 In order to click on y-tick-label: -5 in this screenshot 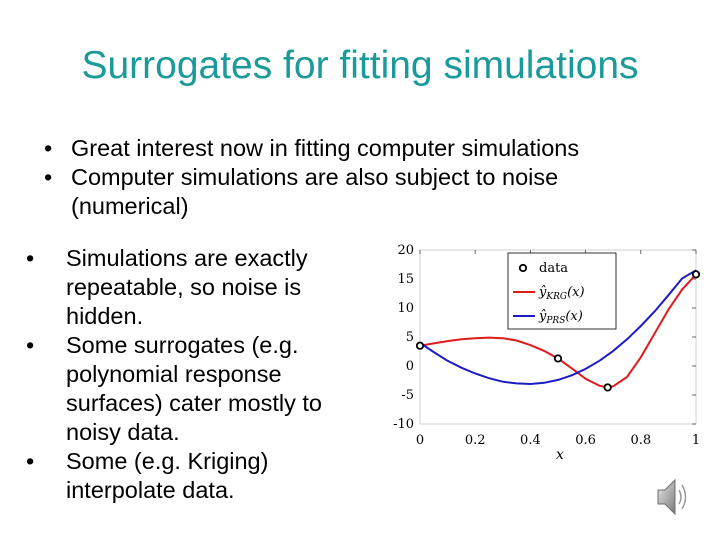, I will do `click(407, 395)`.